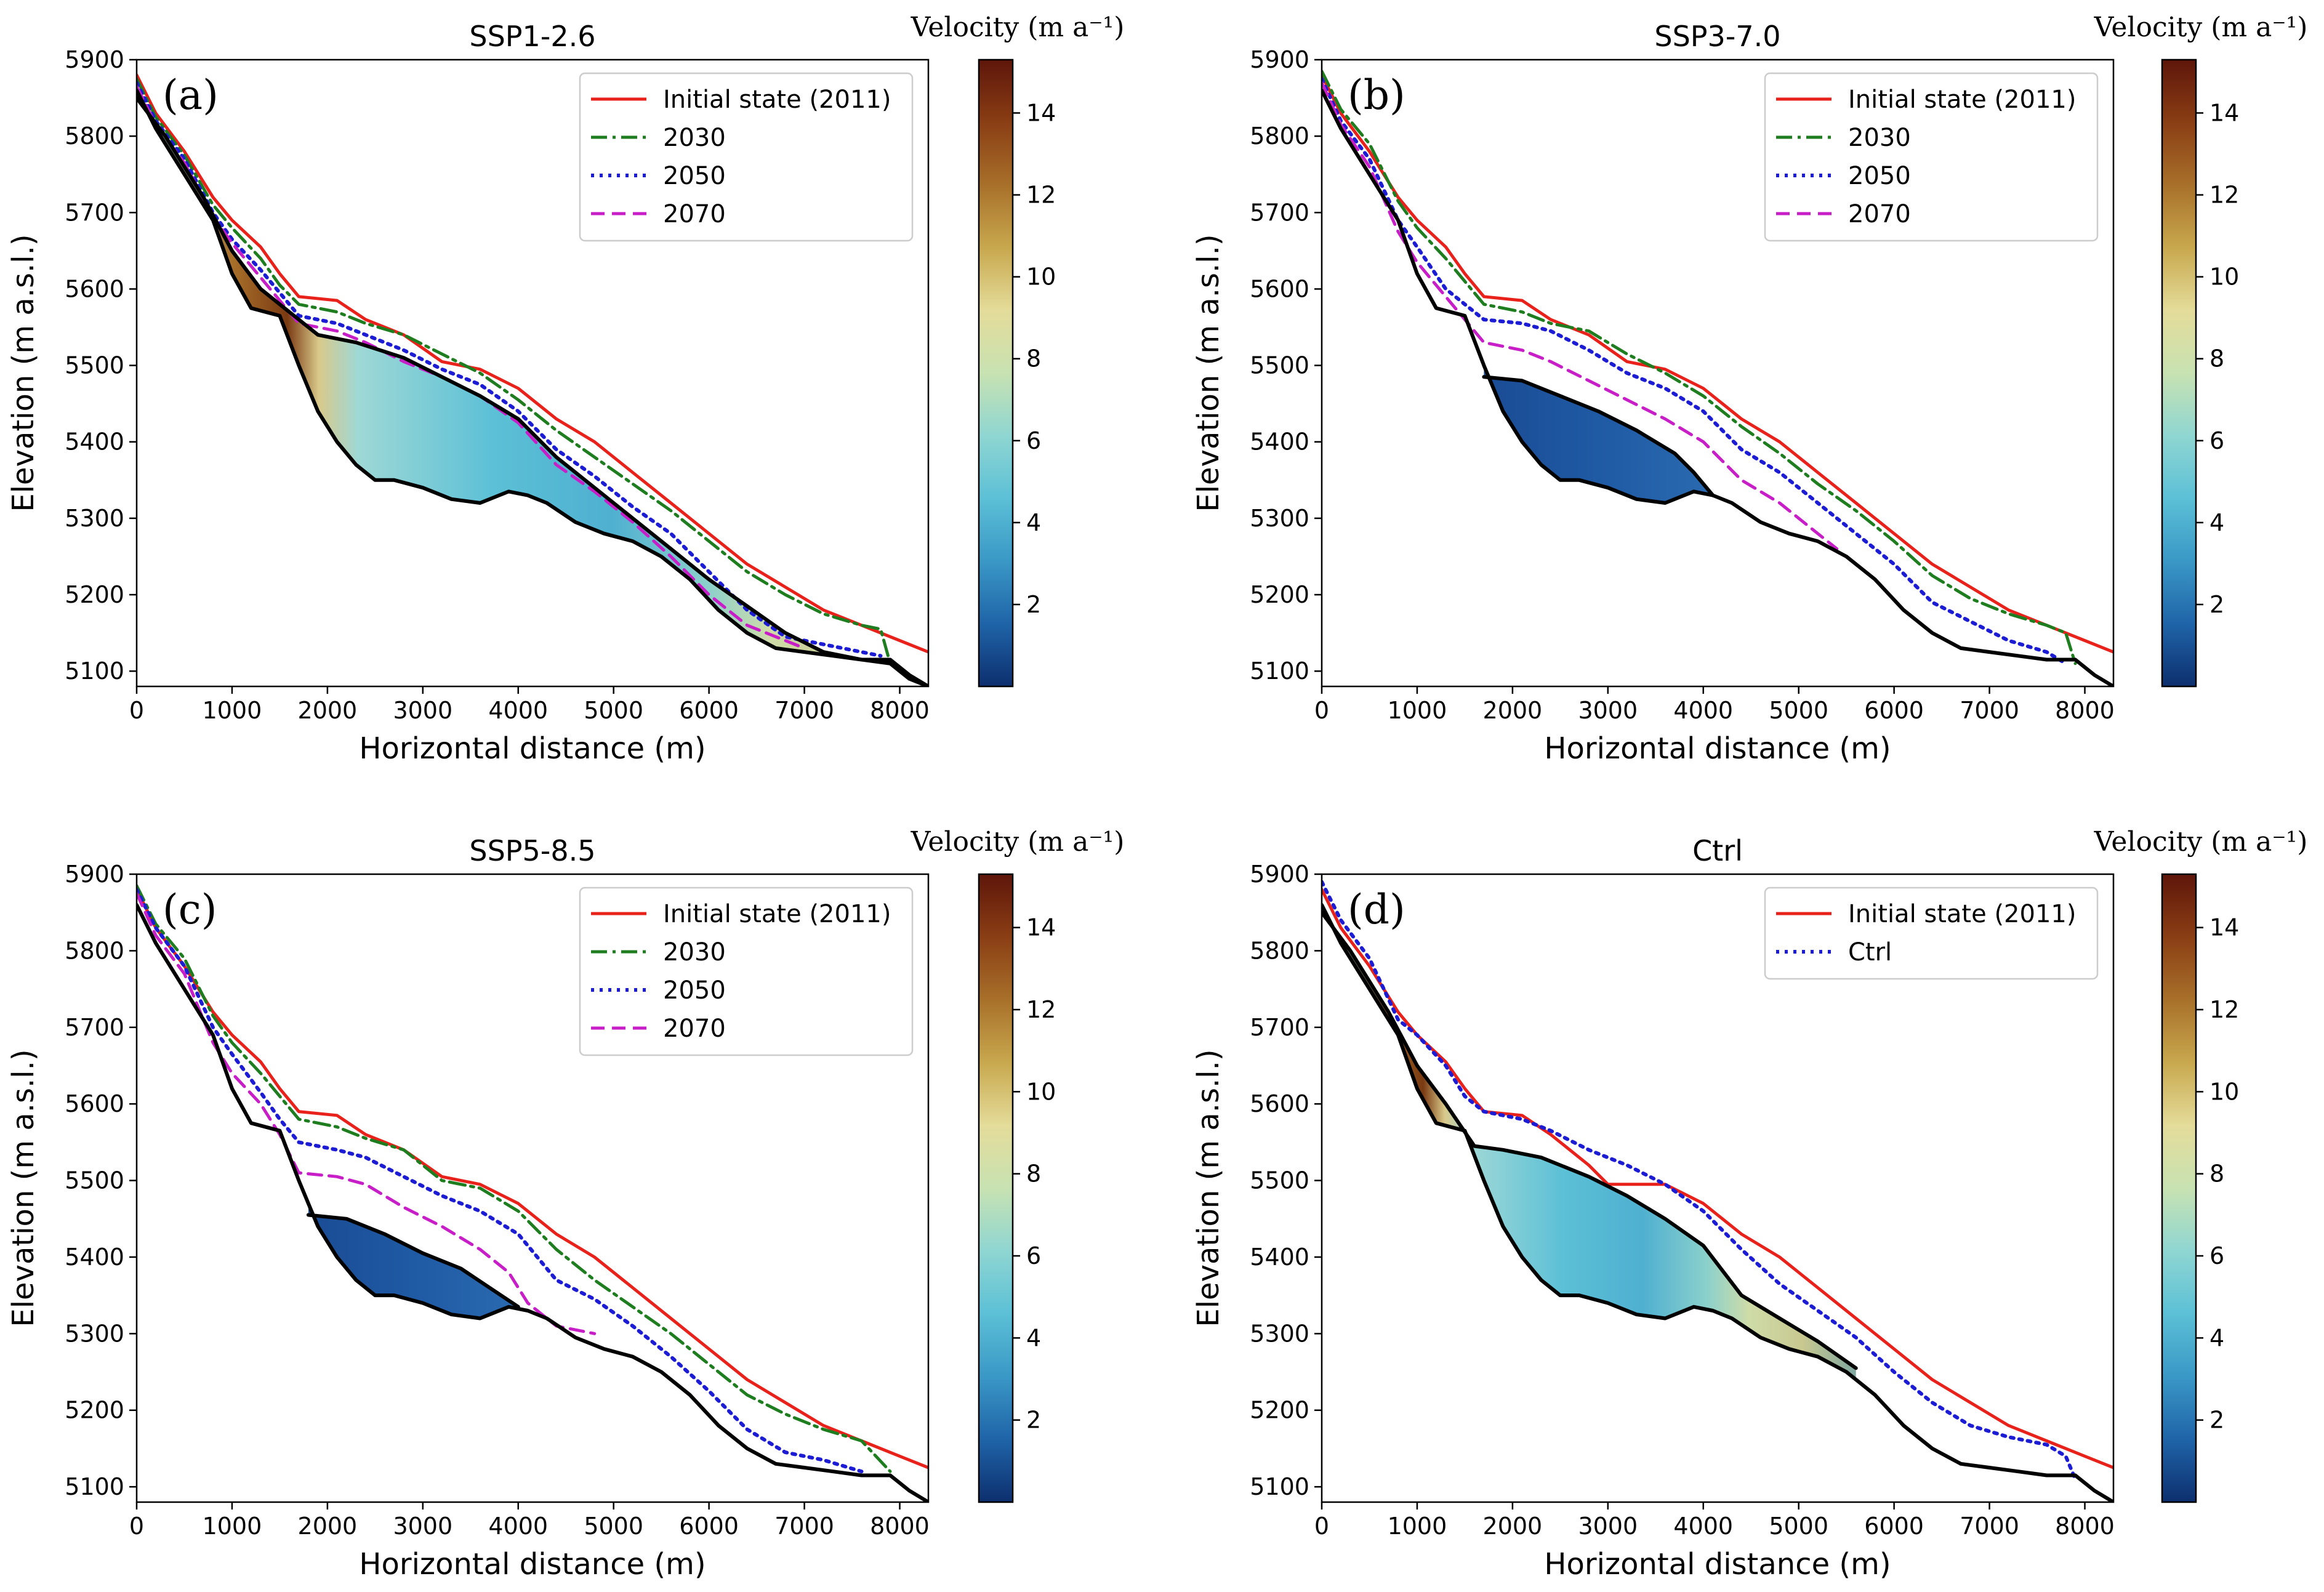 This screenshot has height=1592, width=2324. What do you see at coordinates (1717, 36) in the screenshot?
I see `panel-title: SSP3-7.0` at bounding box center [1717, 36].